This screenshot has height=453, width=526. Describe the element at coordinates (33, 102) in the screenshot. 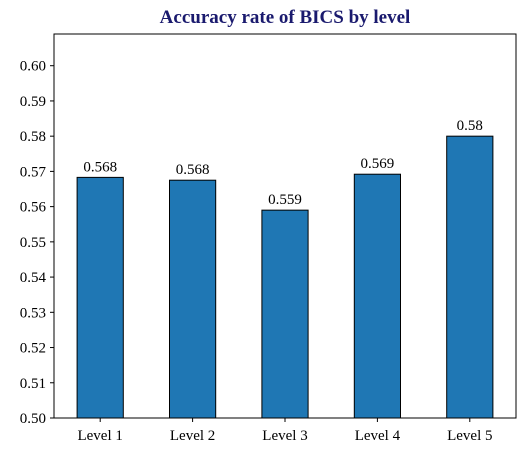

I see `y-tick-label-10: 0.59` at that location.